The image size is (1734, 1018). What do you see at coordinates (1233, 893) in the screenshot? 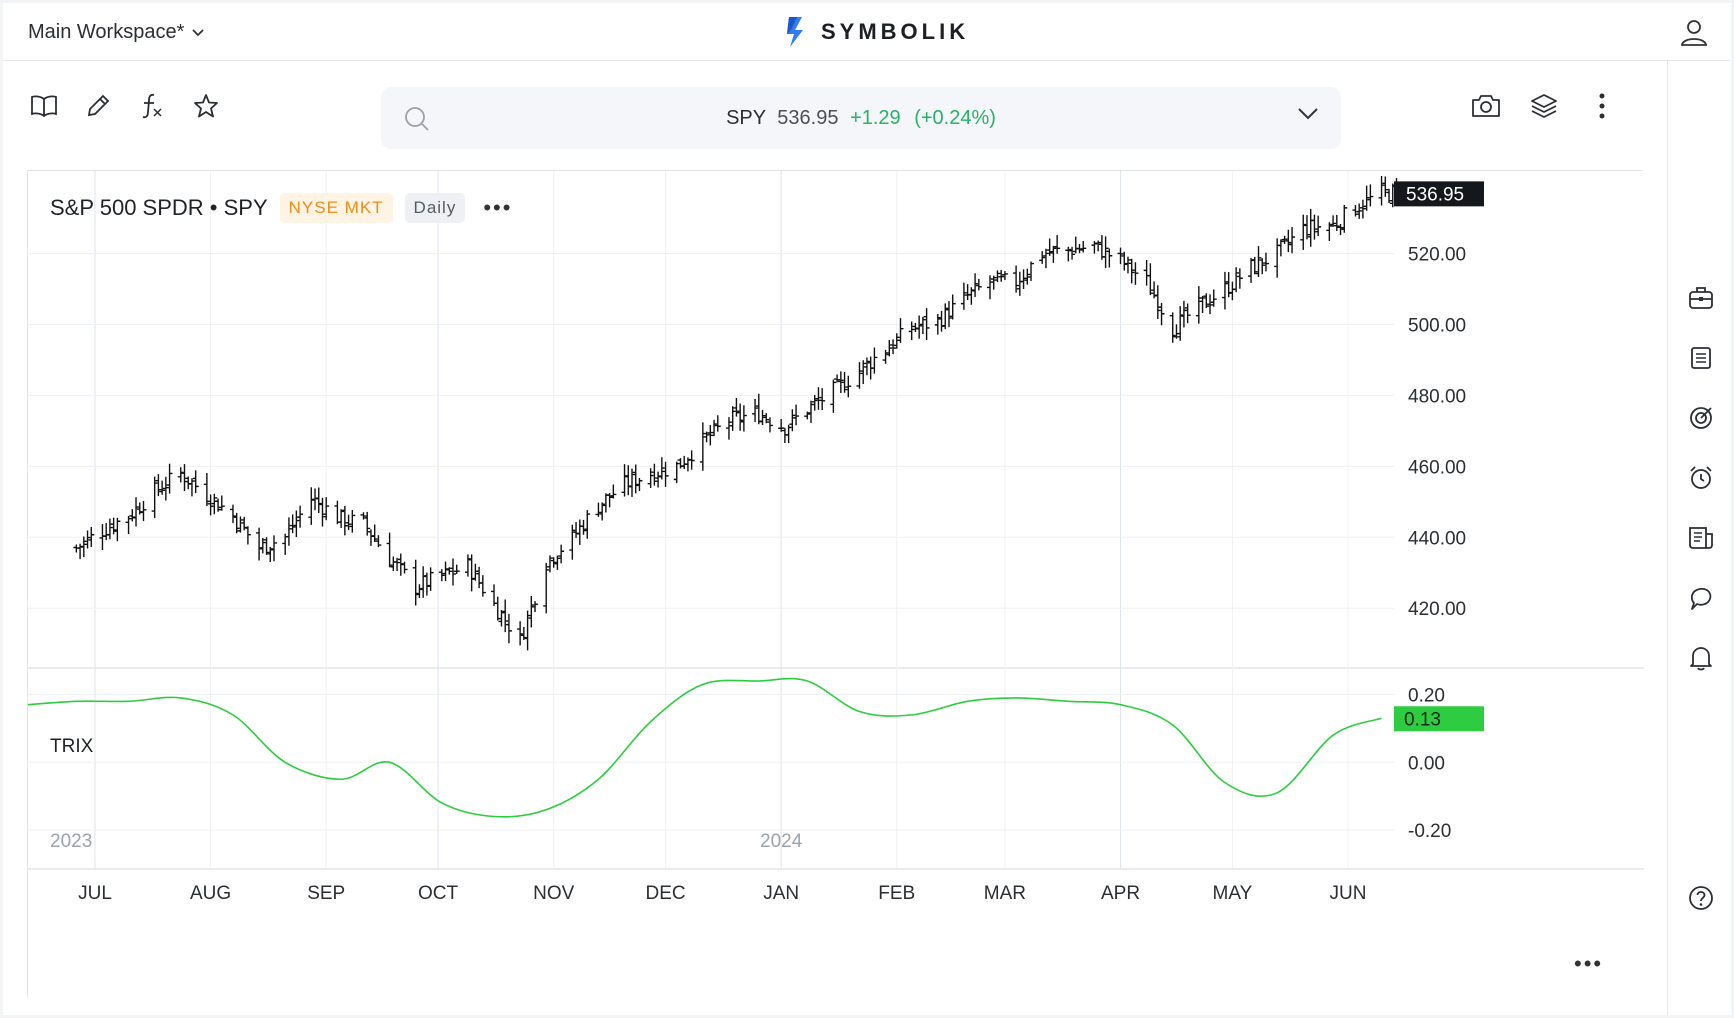
I see `x-tick-label: MAY` at bounding box center [1233, 893].